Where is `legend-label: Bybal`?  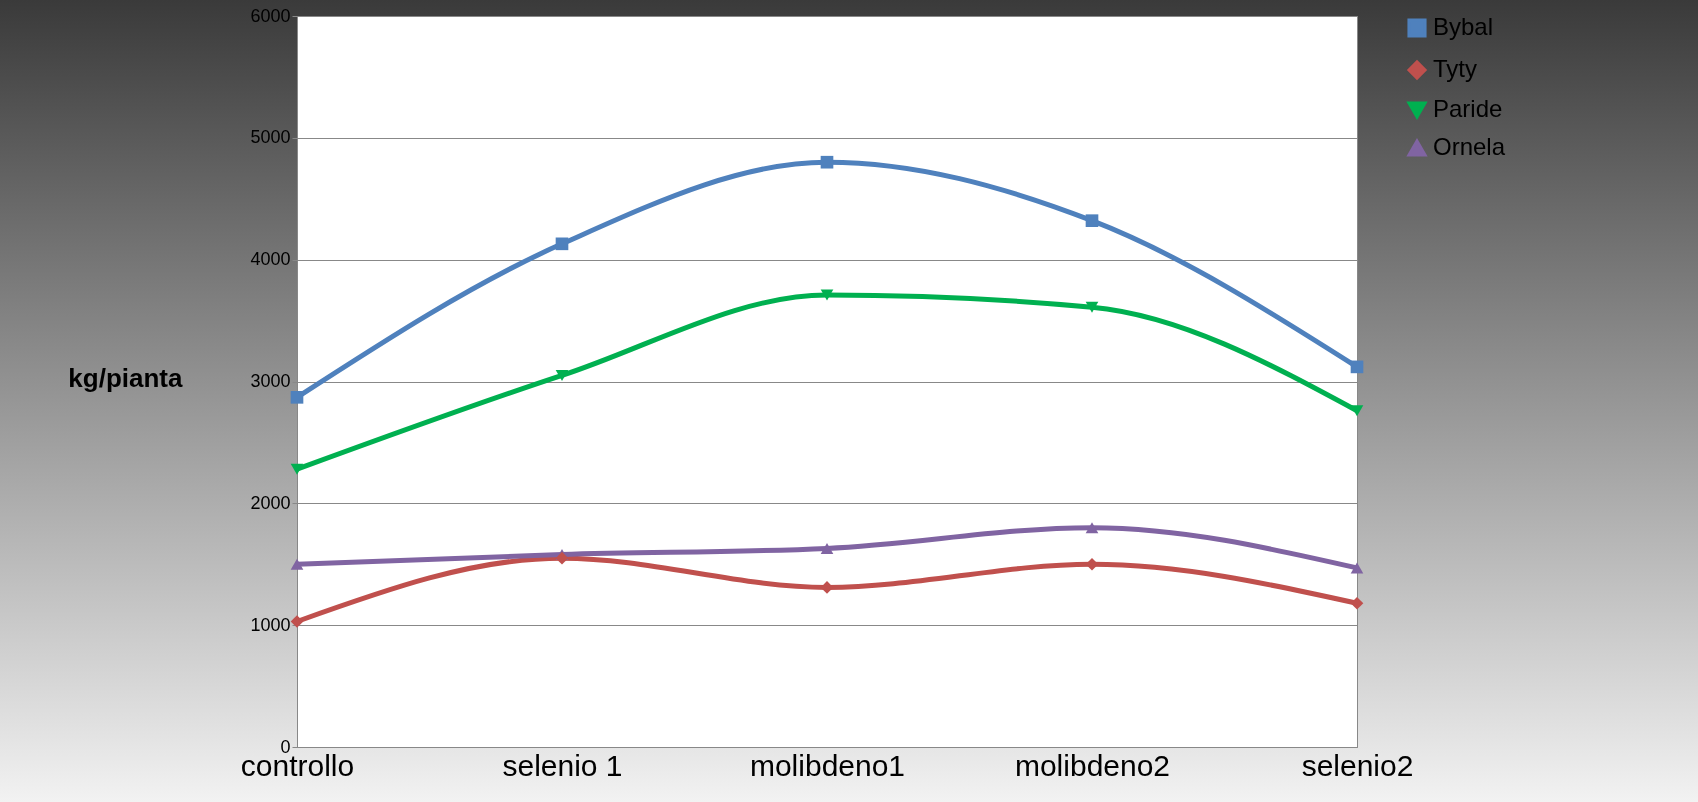
legend-label: Bybal is located at coordinates (1463, 26).